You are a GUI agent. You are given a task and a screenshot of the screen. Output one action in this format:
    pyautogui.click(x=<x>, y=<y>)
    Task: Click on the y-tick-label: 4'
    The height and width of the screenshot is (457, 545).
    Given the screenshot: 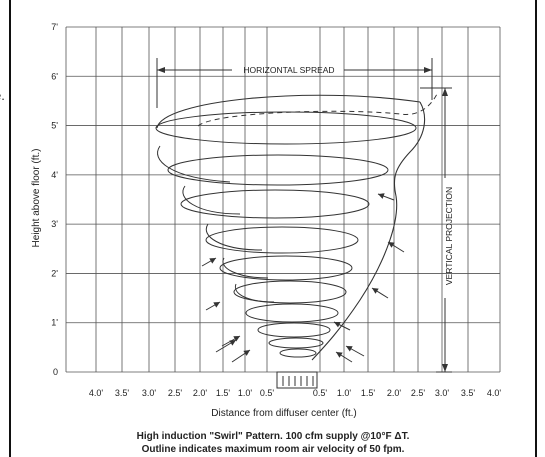 What is the action you would take?
    pyautogui.click(x=54, y=175)
    